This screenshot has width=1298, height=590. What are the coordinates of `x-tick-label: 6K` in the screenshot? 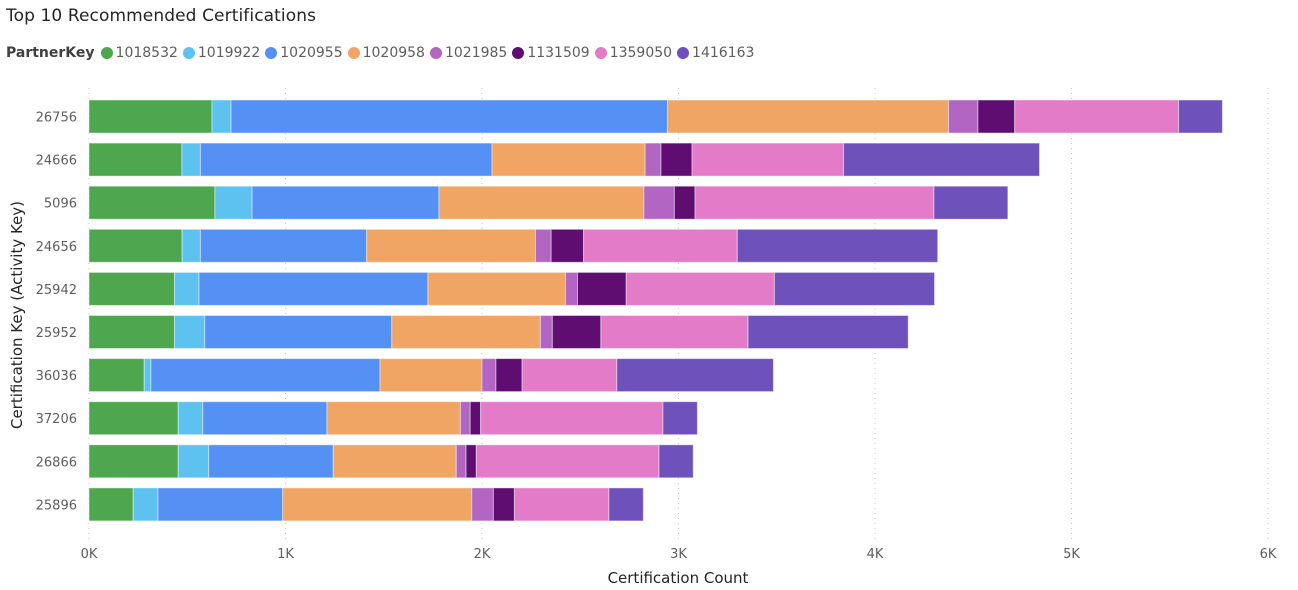 It's located at (1268, 554).